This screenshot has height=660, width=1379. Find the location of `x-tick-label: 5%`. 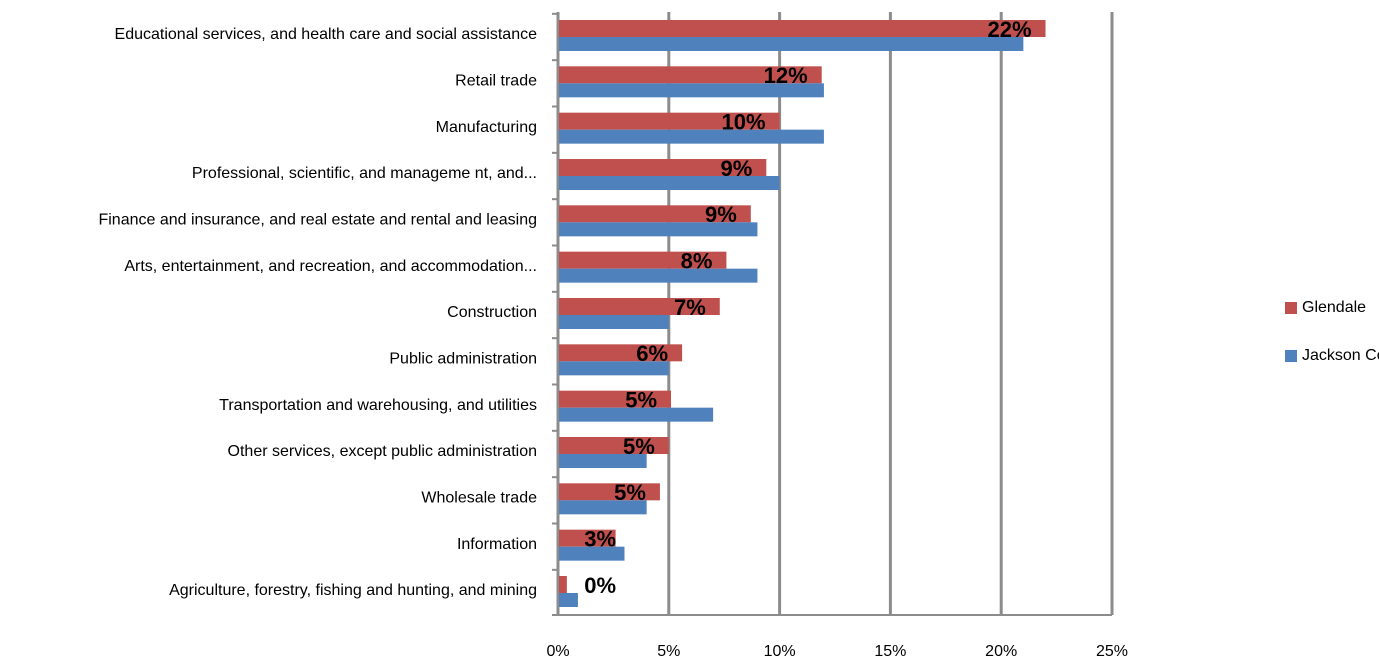

x-tick-label: 5% is located at coordinates (668, 651).